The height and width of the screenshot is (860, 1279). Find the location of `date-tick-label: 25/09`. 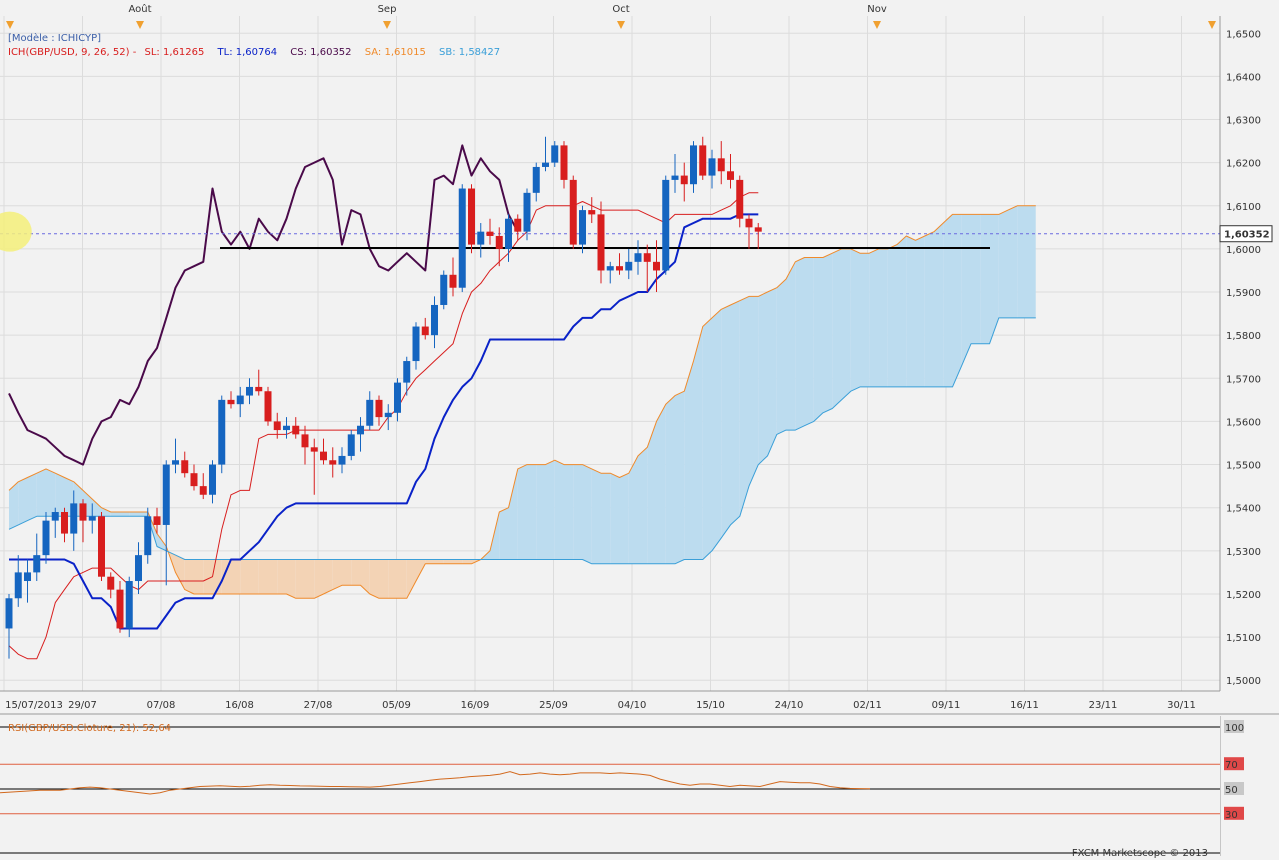

date-tick-label: 25/09 is located at coordinates (553, 705).